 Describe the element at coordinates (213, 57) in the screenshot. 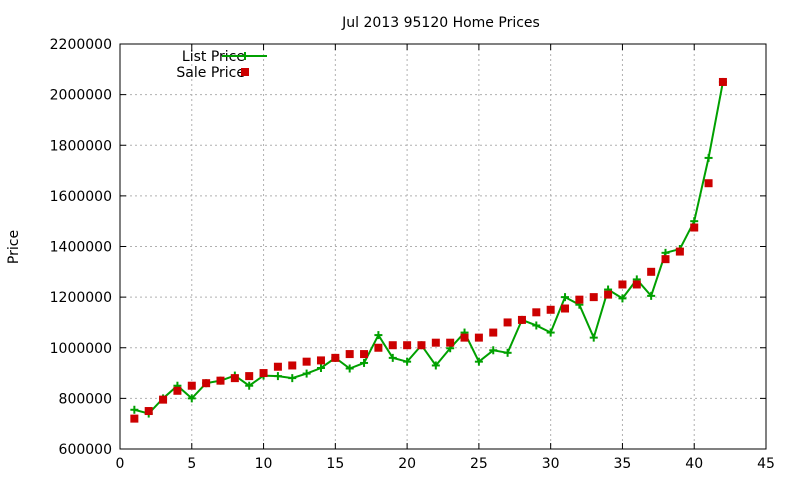

I see `legend-label: List Price` at that location.